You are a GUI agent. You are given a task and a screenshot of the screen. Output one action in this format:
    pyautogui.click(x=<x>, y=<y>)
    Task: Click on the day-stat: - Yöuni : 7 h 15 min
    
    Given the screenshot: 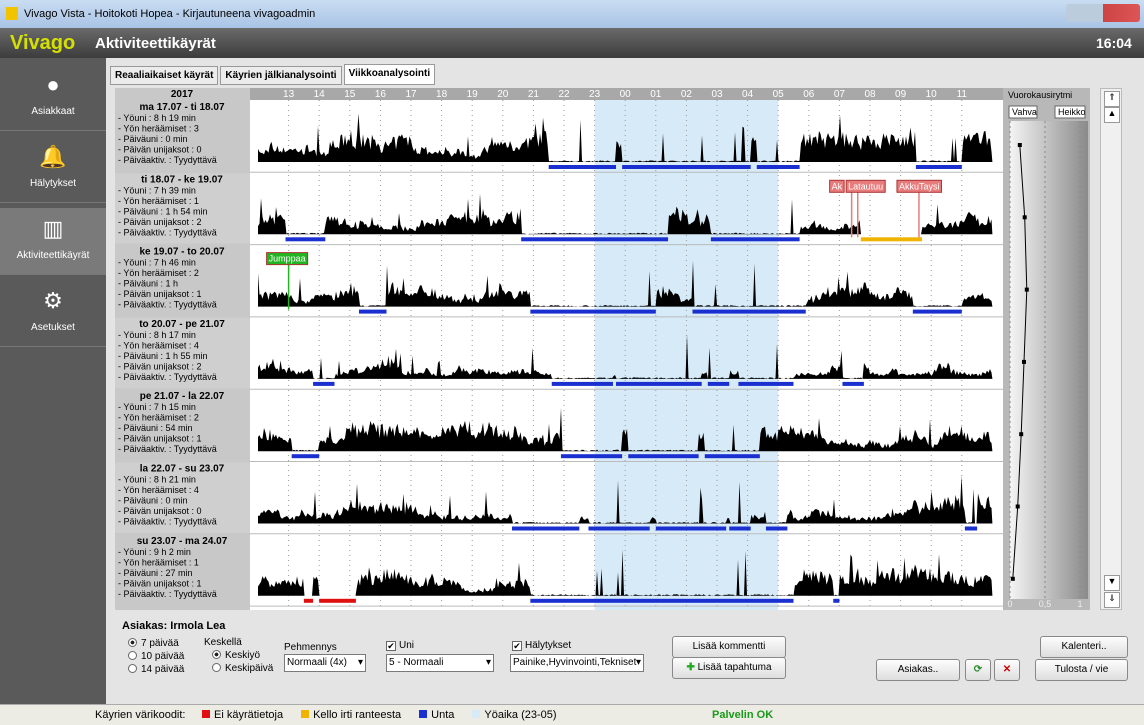 What is the action you would take?
    pyautogui.click(x=157, y=407)
    